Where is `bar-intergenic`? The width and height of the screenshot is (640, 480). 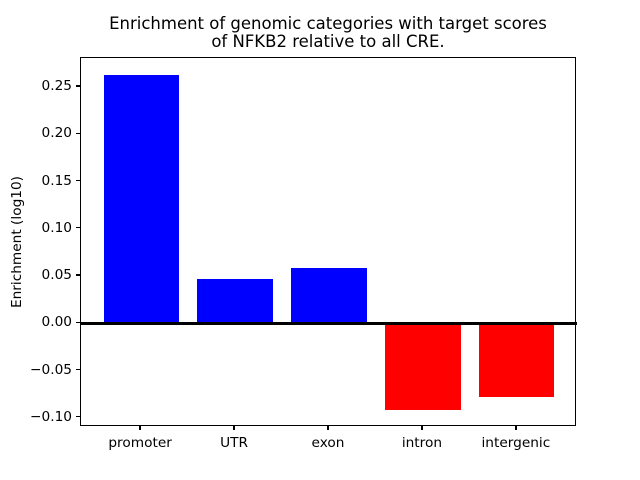
bar-intergenic is located at coordinates (517, 360).